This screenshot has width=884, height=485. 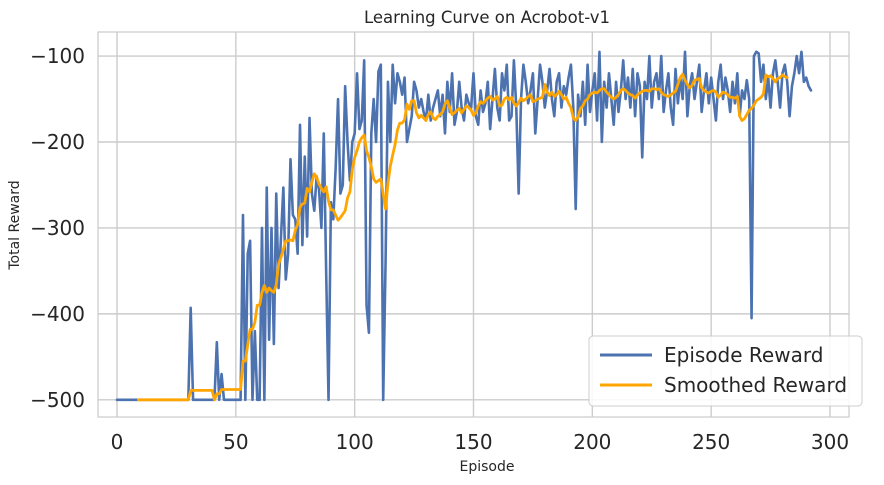 I want to click on x-tick-label: 200, so click(x=592, y=442).